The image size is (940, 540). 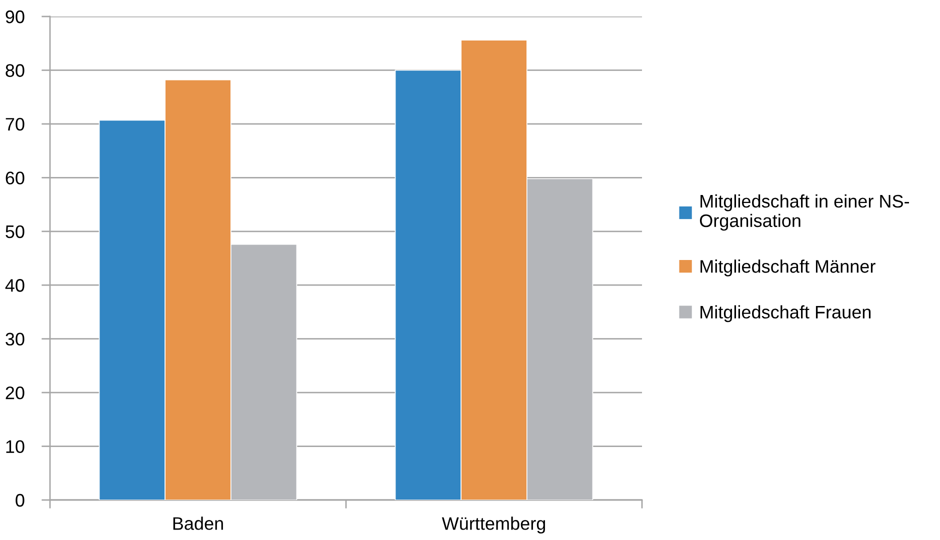 What do you see at coordinates (198, 523) in the screenshot?
I see `x-tick-label: Baden` at bounding box center [198, 523].